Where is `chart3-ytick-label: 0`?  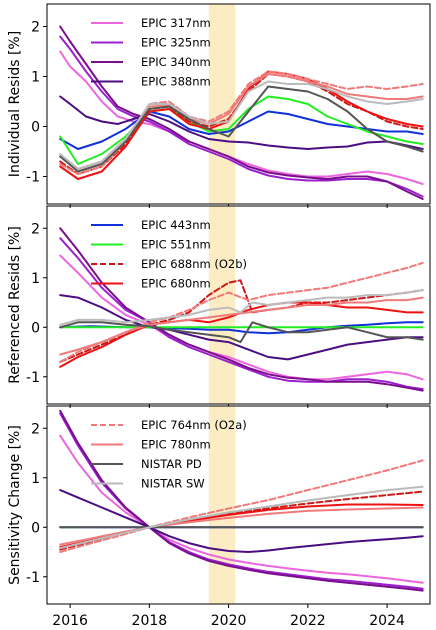 chart3-ytick-label: 0 is located at coordinates (35, 528).